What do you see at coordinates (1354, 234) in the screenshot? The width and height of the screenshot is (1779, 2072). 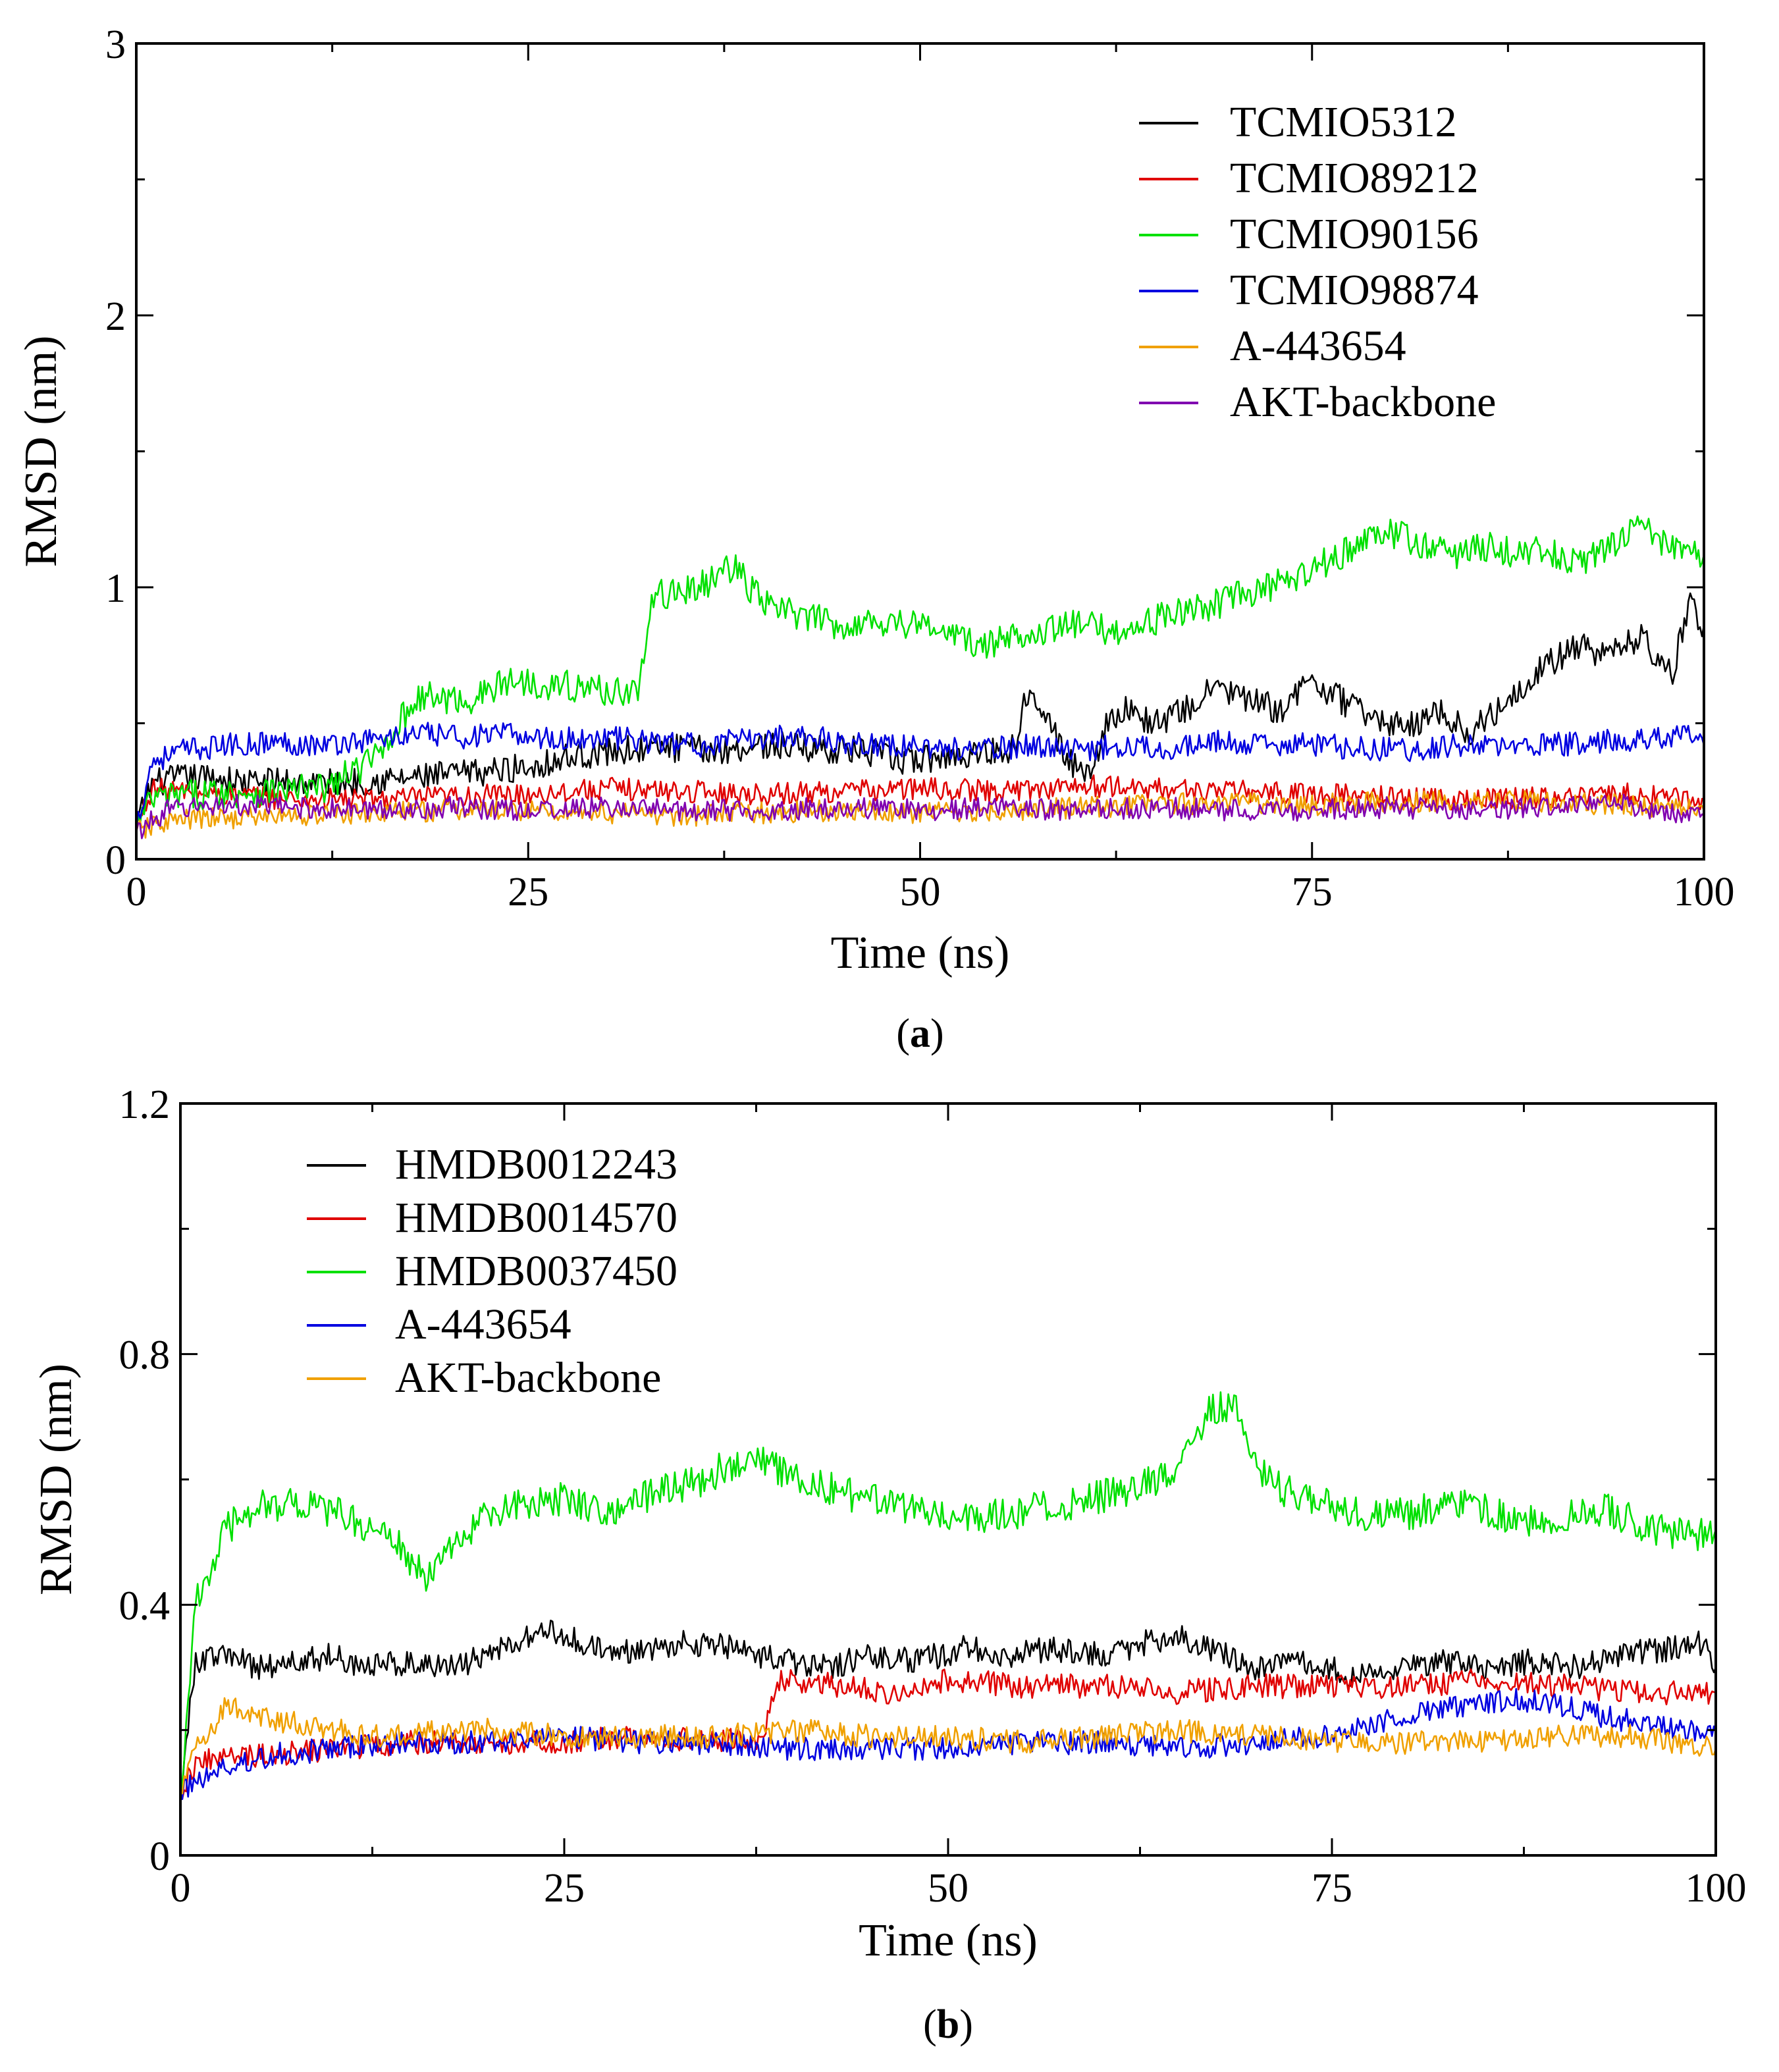 I see `legend-entry: TCMIO90156` at bounding box center [1354, 234].